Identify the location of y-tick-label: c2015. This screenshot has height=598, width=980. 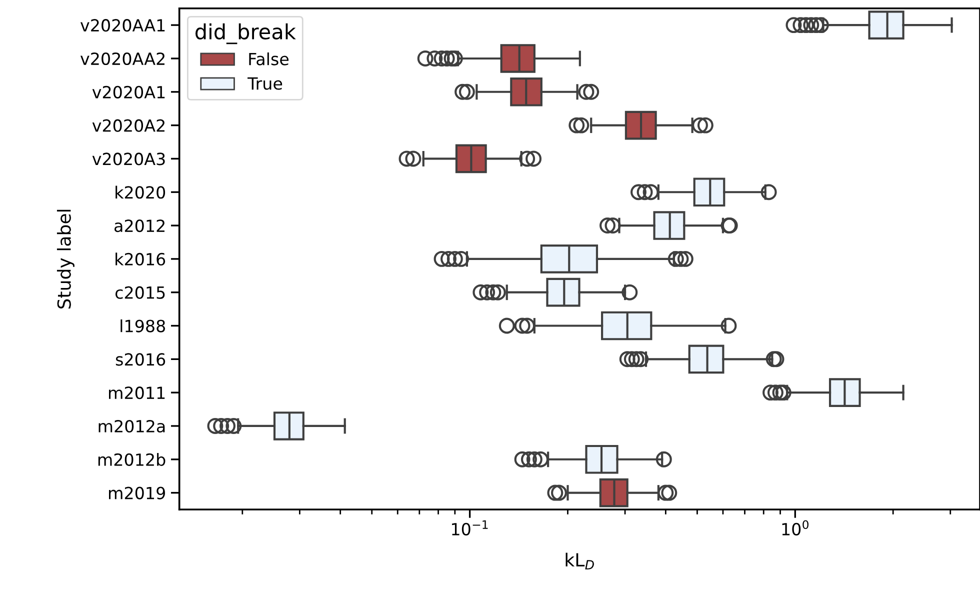
(140, 292).